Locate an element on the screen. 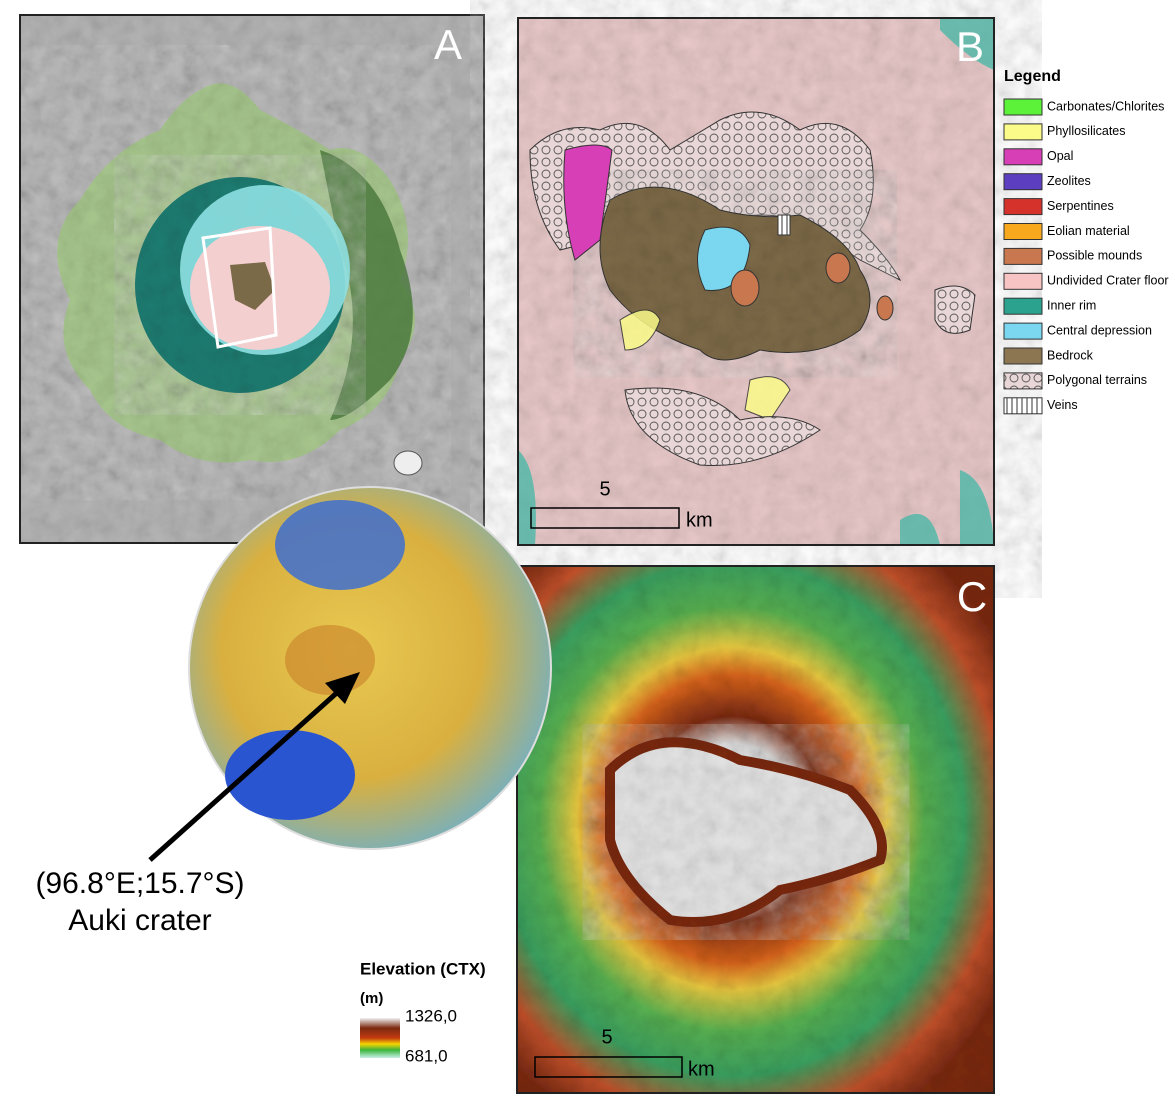 The height and width of the screenshot is (1111, 1175). panel-label: B is located at coordinates (970, 46).